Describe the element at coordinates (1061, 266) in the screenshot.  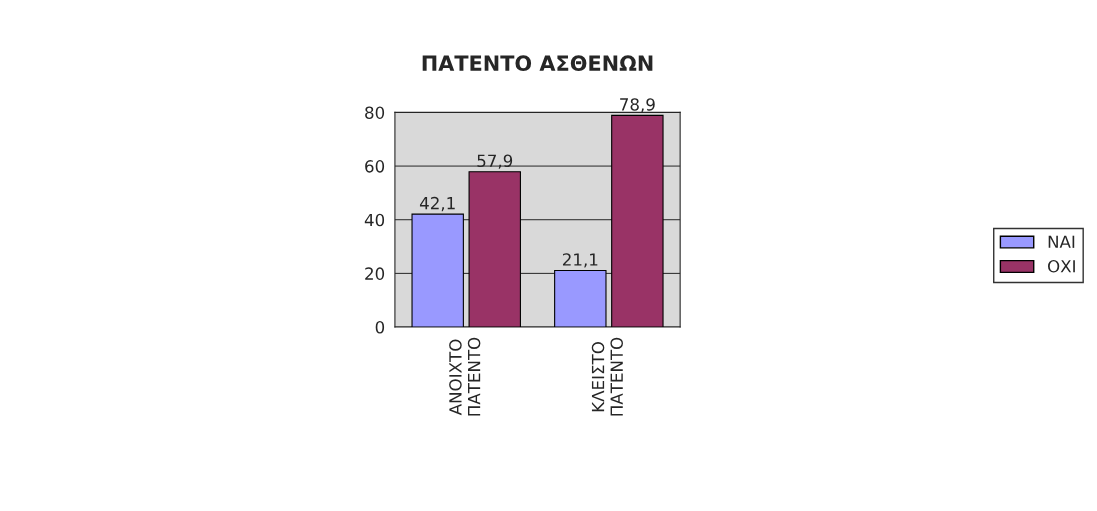
I see `legend-label: ΟΧΙ` at that location.